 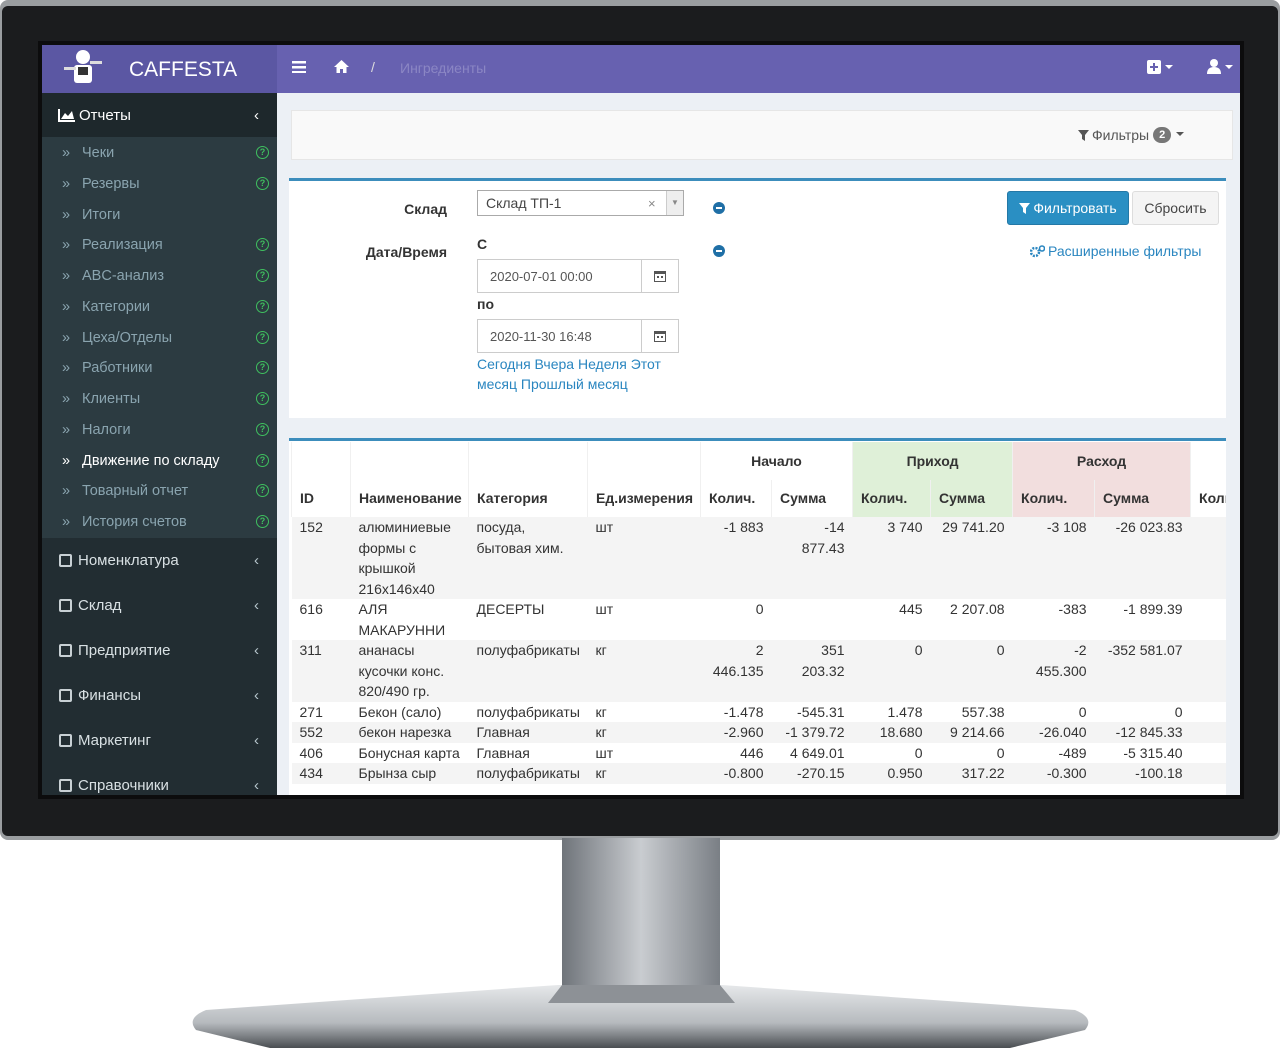 What do you see at coordinates (574, 384) in the screenshot?
I see `quick-range-link: Прошлый месяц` at bounding box center [574, 384].